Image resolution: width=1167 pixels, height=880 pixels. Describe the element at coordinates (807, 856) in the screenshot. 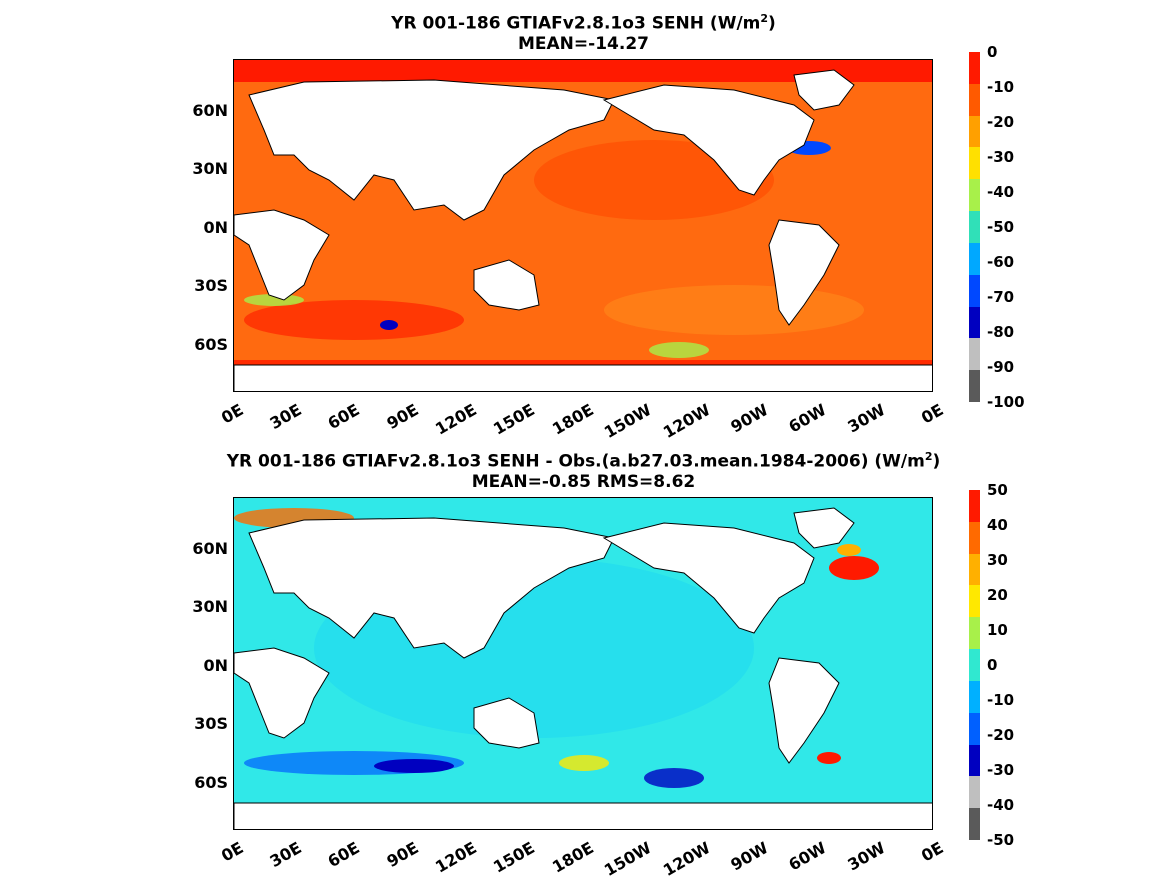

I see `panel2-lon-label: 60W` at that location.